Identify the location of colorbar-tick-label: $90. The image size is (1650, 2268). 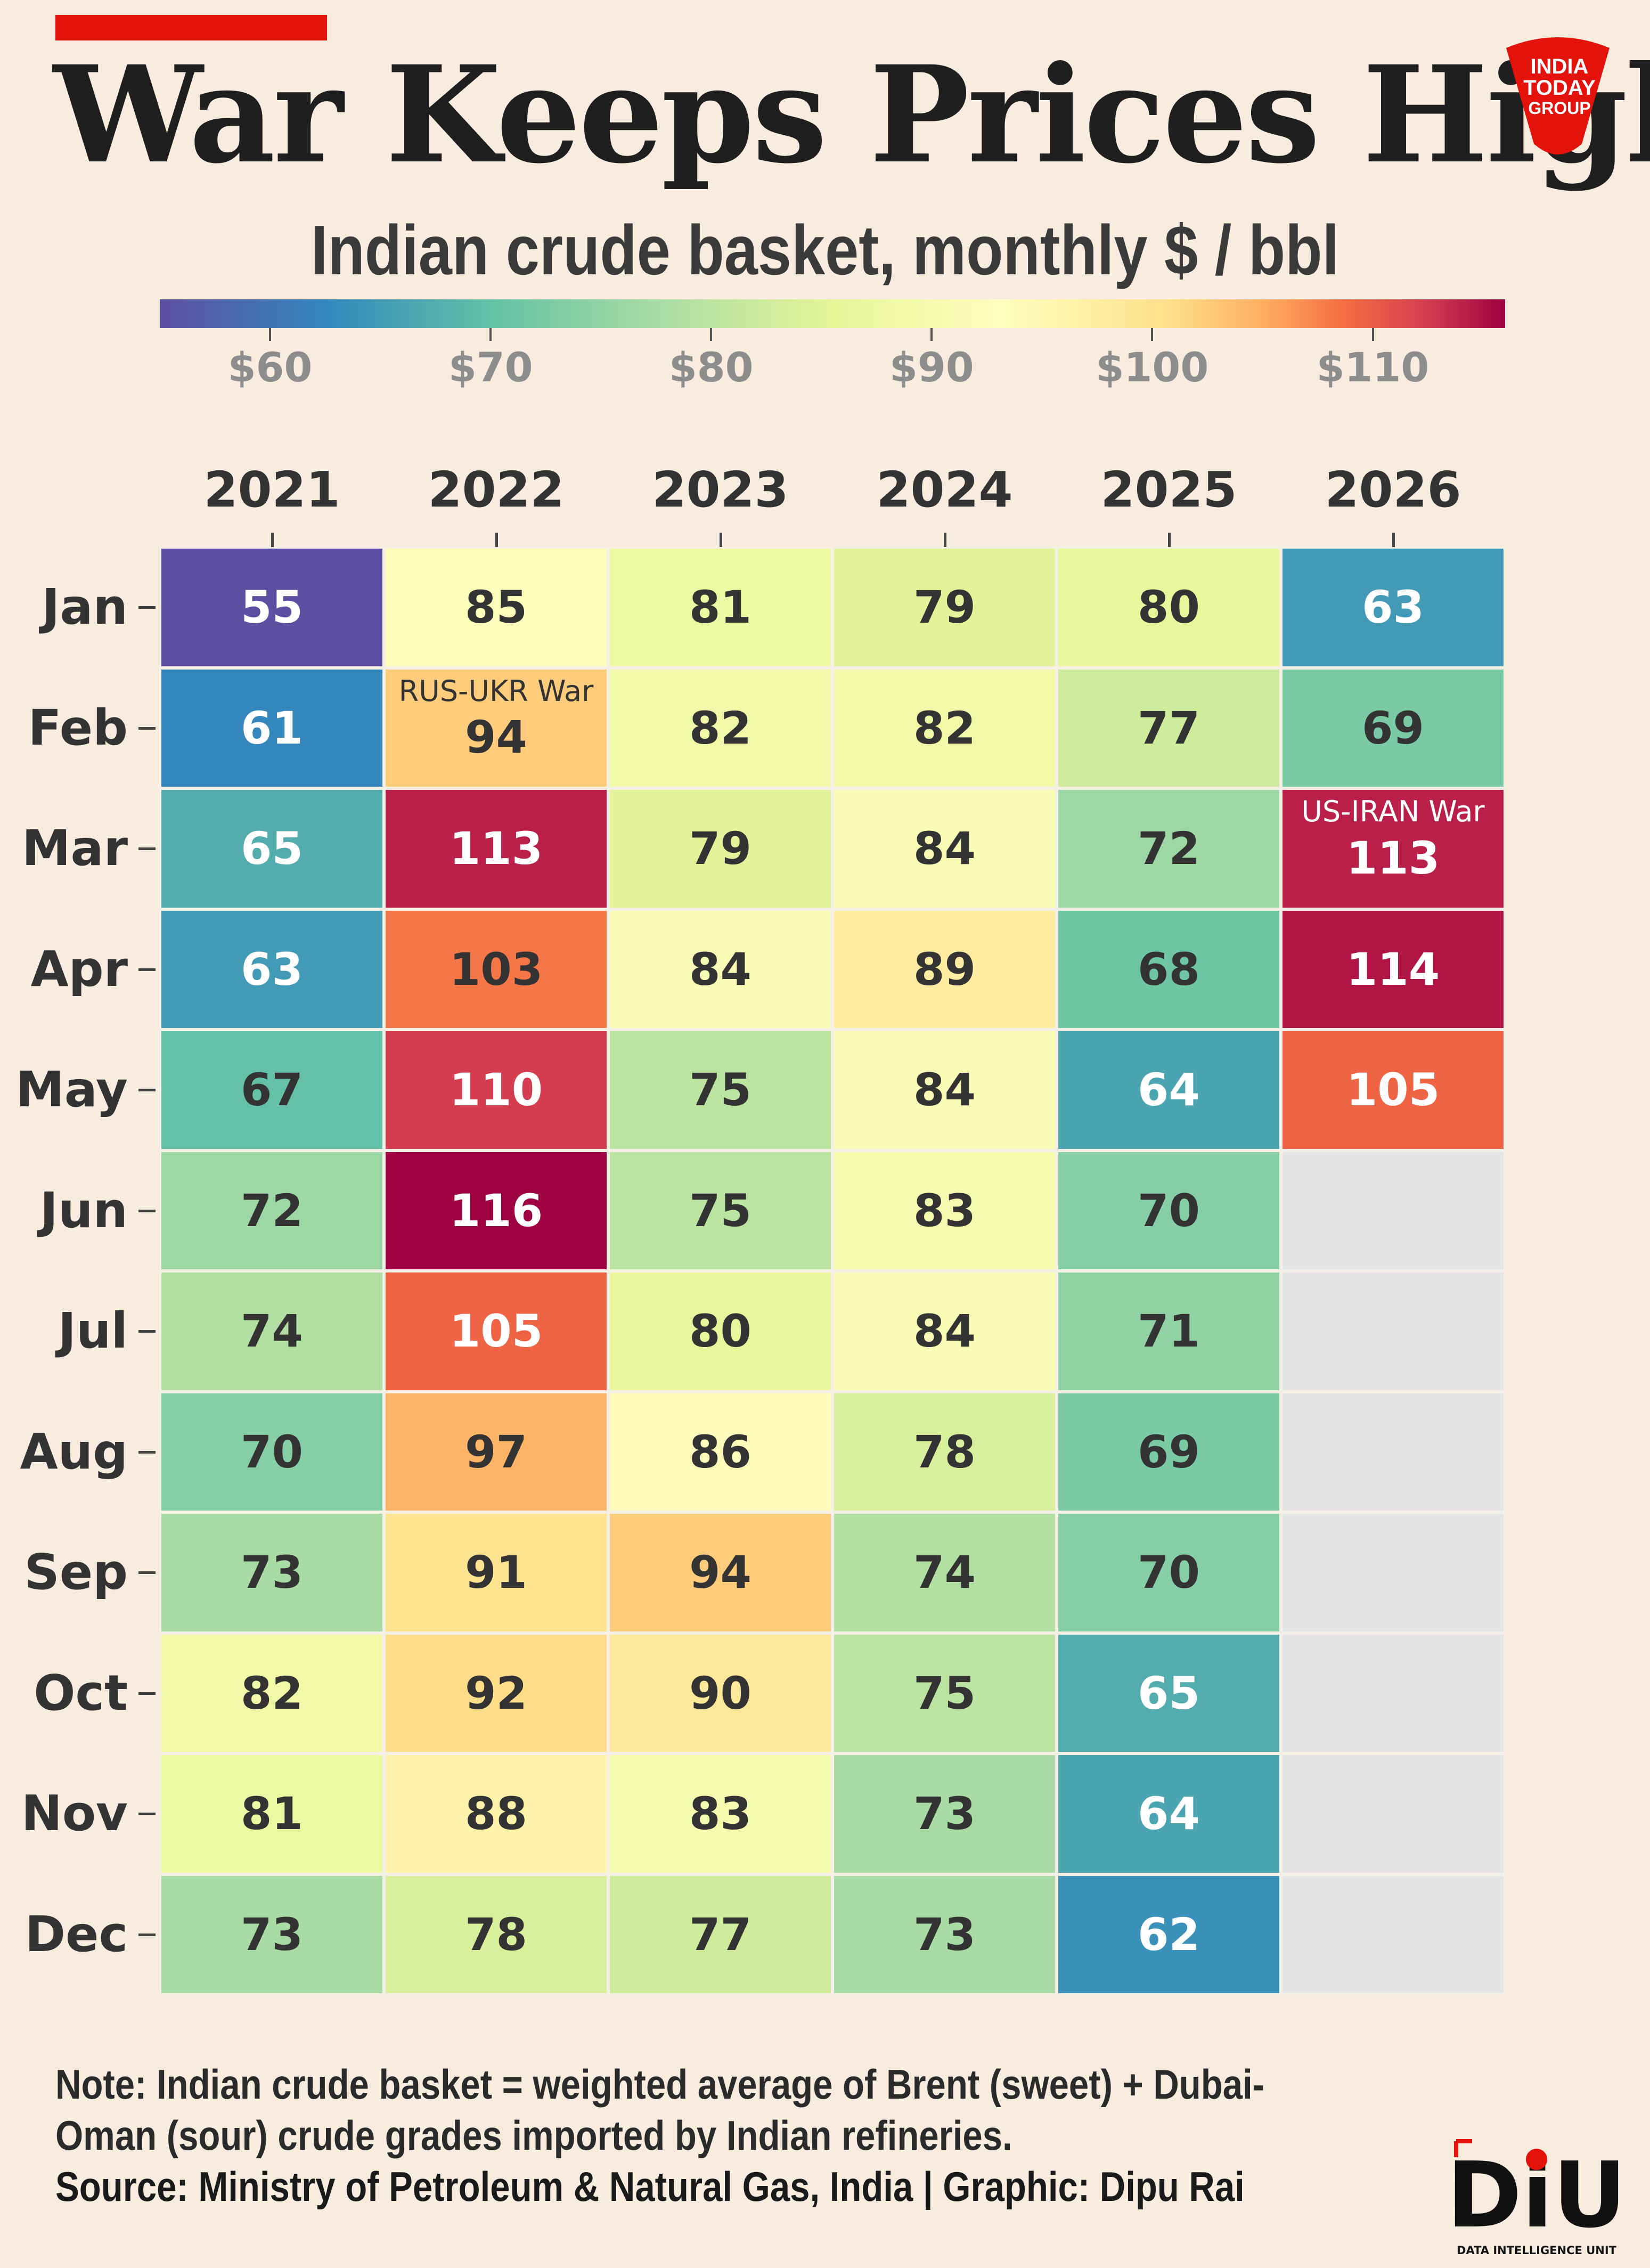
(931, 368).